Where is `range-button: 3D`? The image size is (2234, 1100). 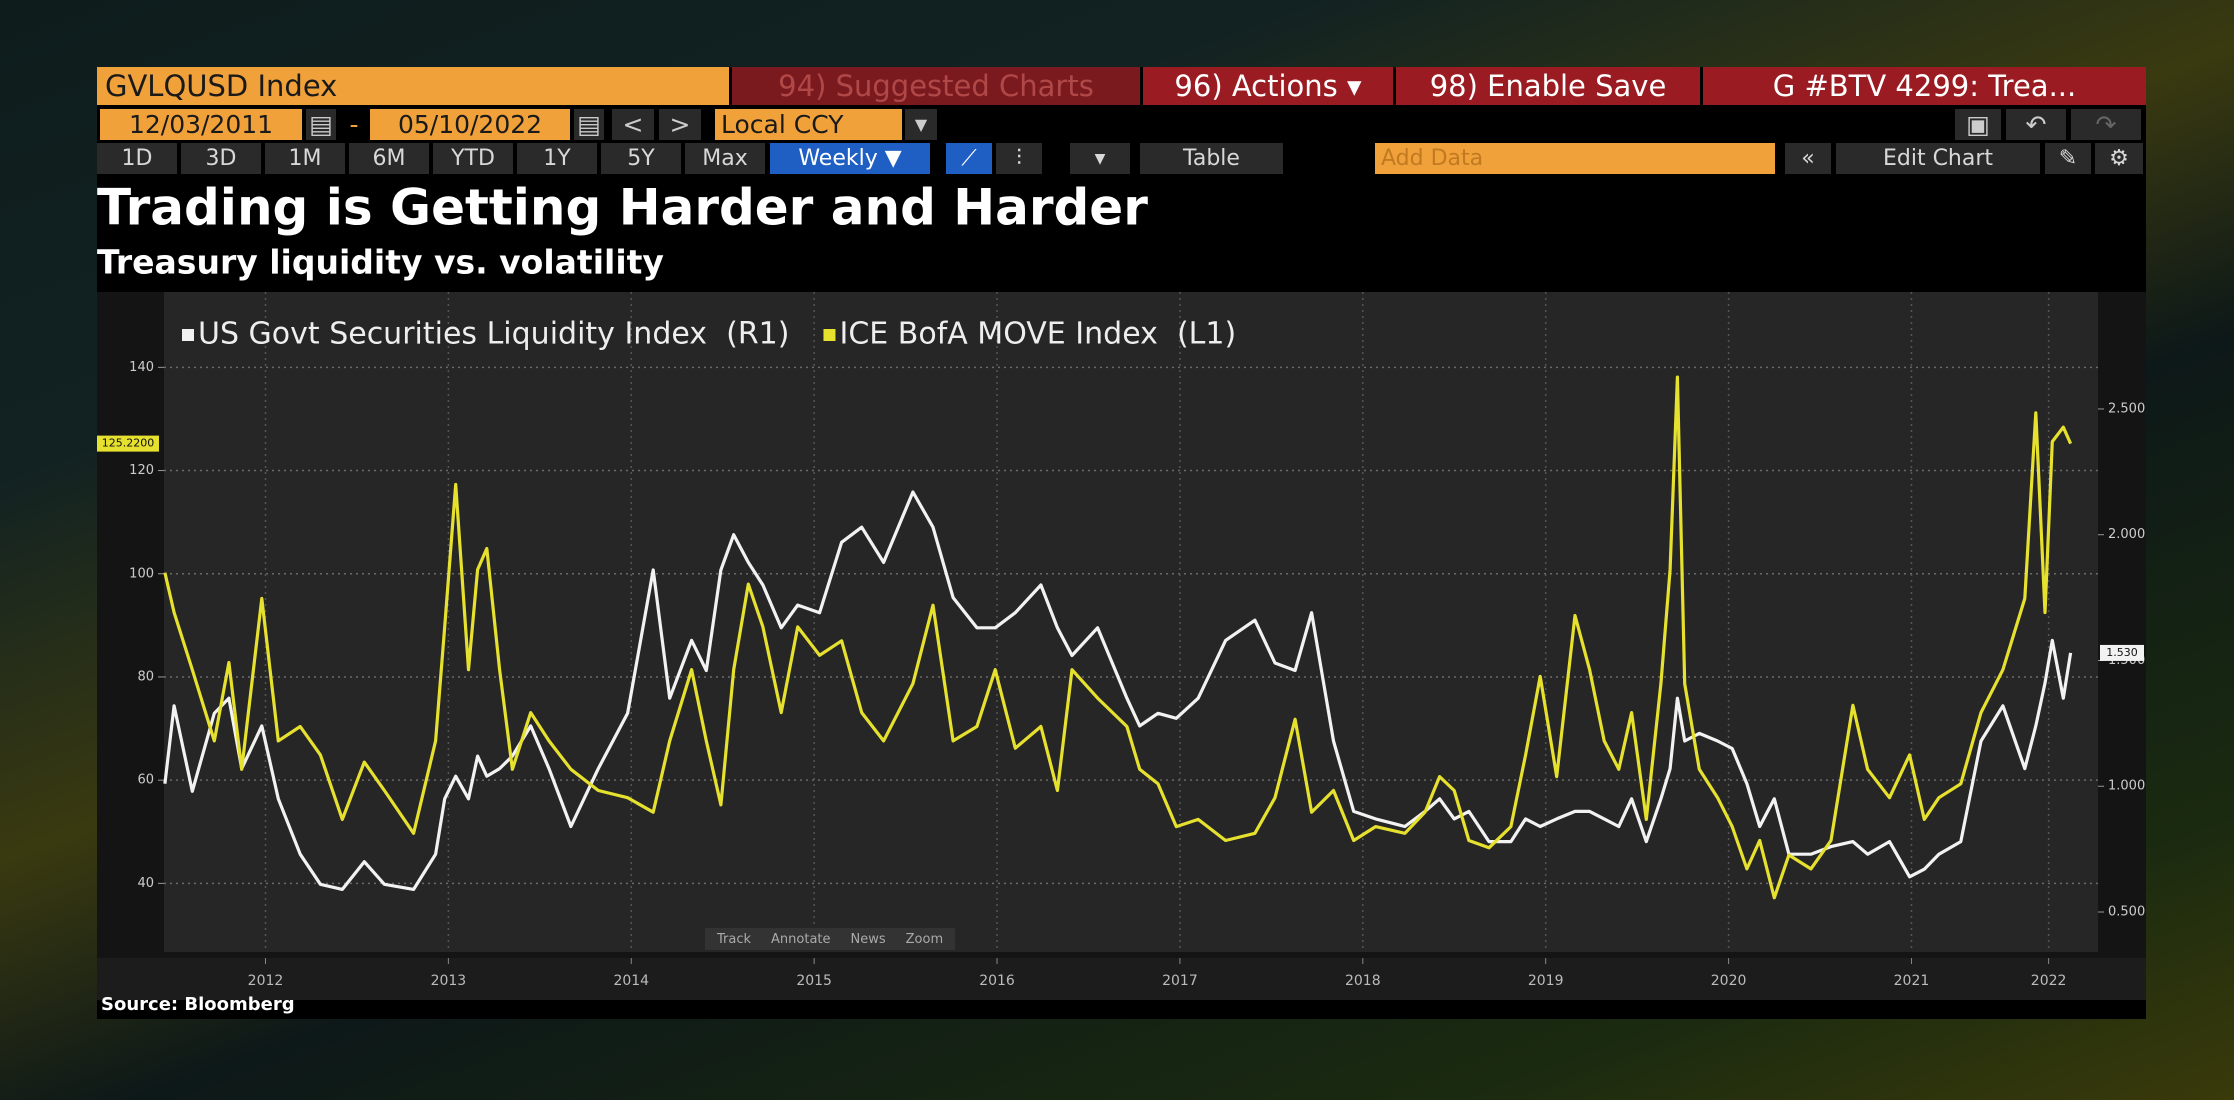 range-button: 3D is located at coordinates (221, 158).